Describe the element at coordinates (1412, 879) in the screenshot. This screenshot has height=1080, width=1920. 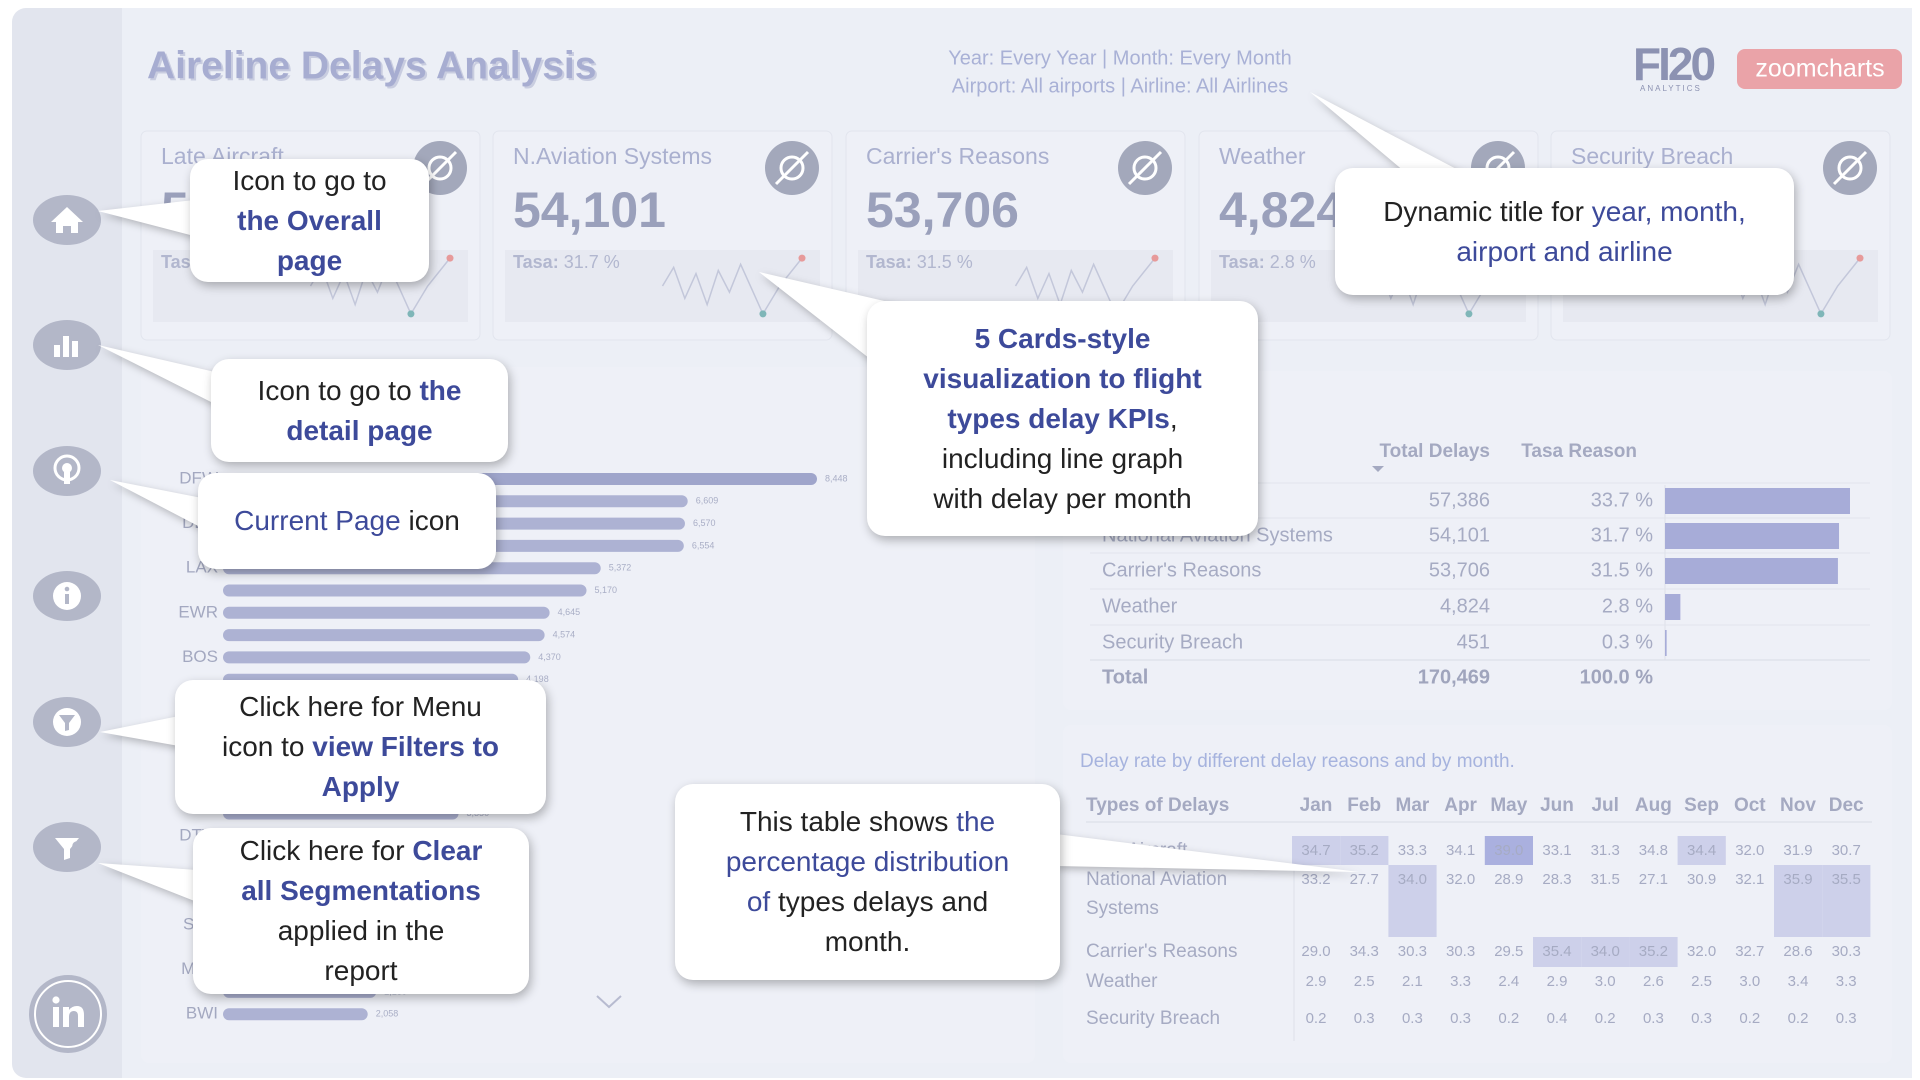
I see `month-cell: 34.0` at that location.